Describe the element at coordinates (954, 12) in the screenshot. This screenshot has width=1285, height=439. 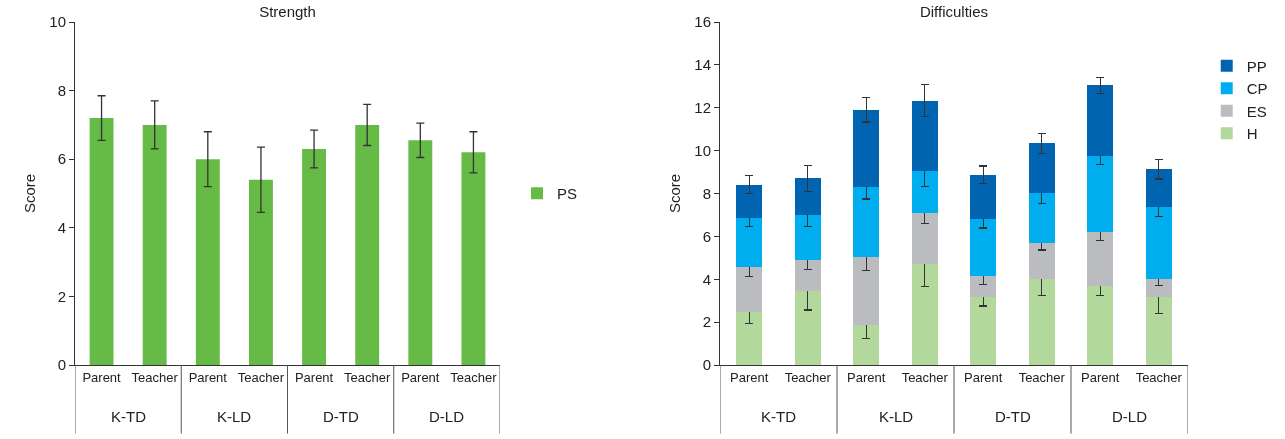
I see `chart-title: Difficulties` at that location.